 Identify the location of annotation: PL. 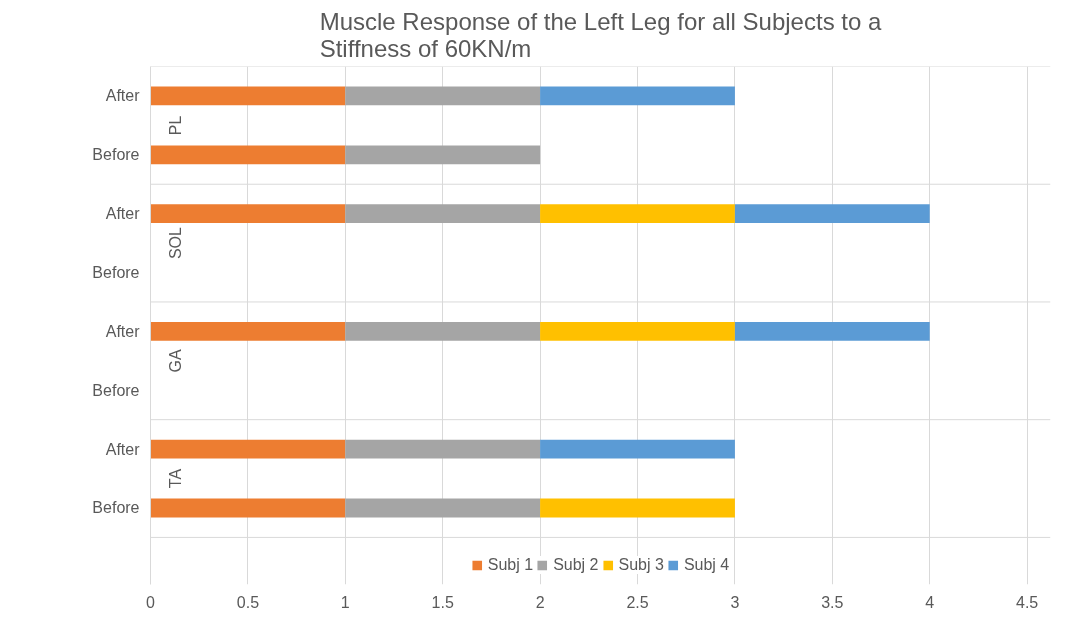
(175, 125).